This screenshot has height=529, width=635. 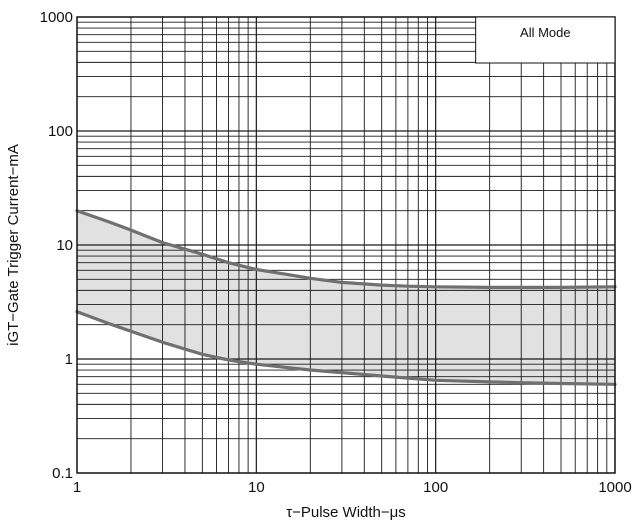 What do you see at coordinates (256, 487) in the screenshot?
I see `x-tick-label: 10` at bounding box center [256, 487].